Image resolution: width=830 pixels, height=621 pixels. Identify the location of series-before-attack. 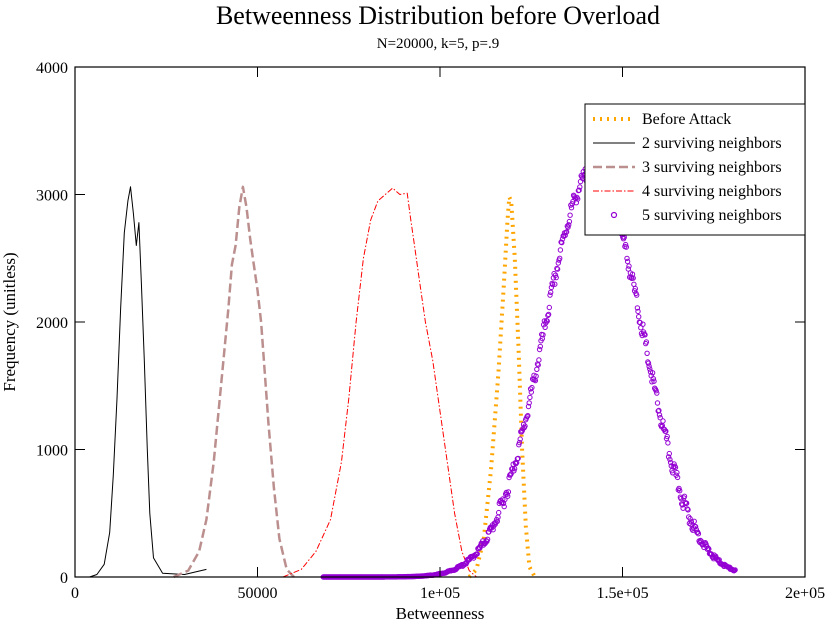
(502, 387).